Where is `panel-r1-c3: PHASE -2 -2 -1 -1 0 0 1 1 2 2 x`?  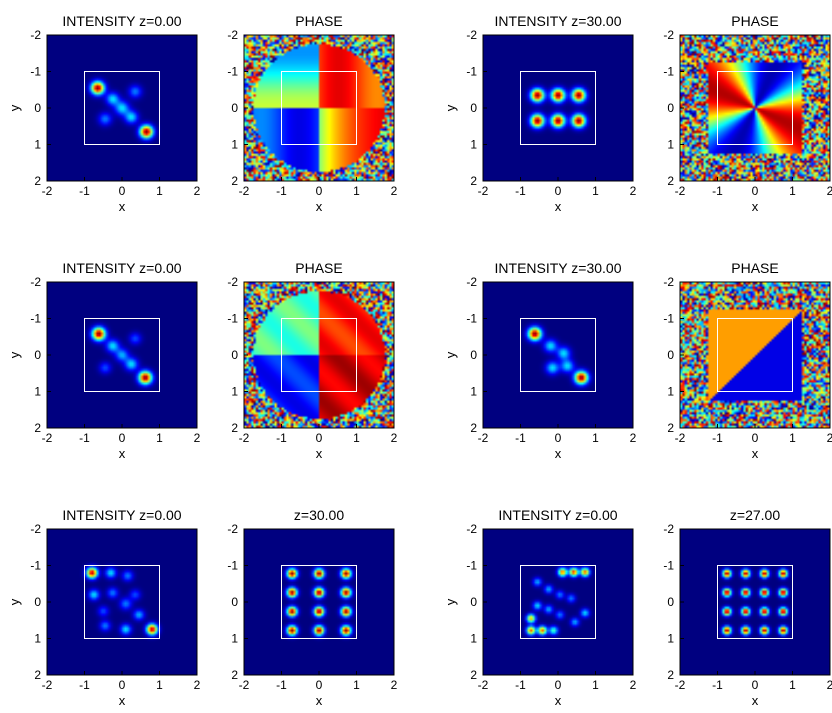 panel-r1-c3: PHASE -2 -2 -1 -1 0 0 1 1 2 2 x is located at coordinates (747, 360).